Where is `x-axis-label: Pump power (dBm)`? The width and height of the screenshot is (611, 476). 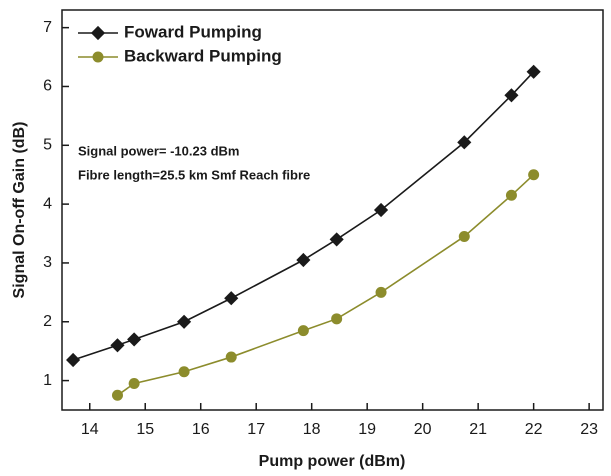
x-axis-label: Pump power (dBm) is located at coordinates (332, 461).